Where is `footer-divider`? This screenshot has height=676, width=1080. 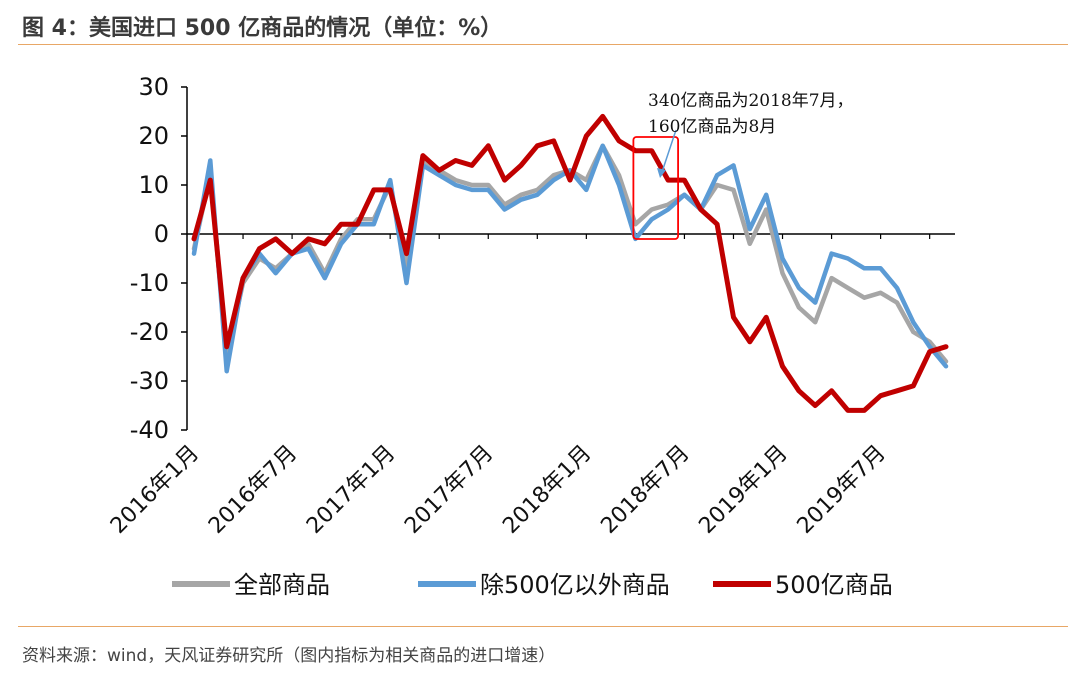 footer-divider is located at coordinates (543, 626).